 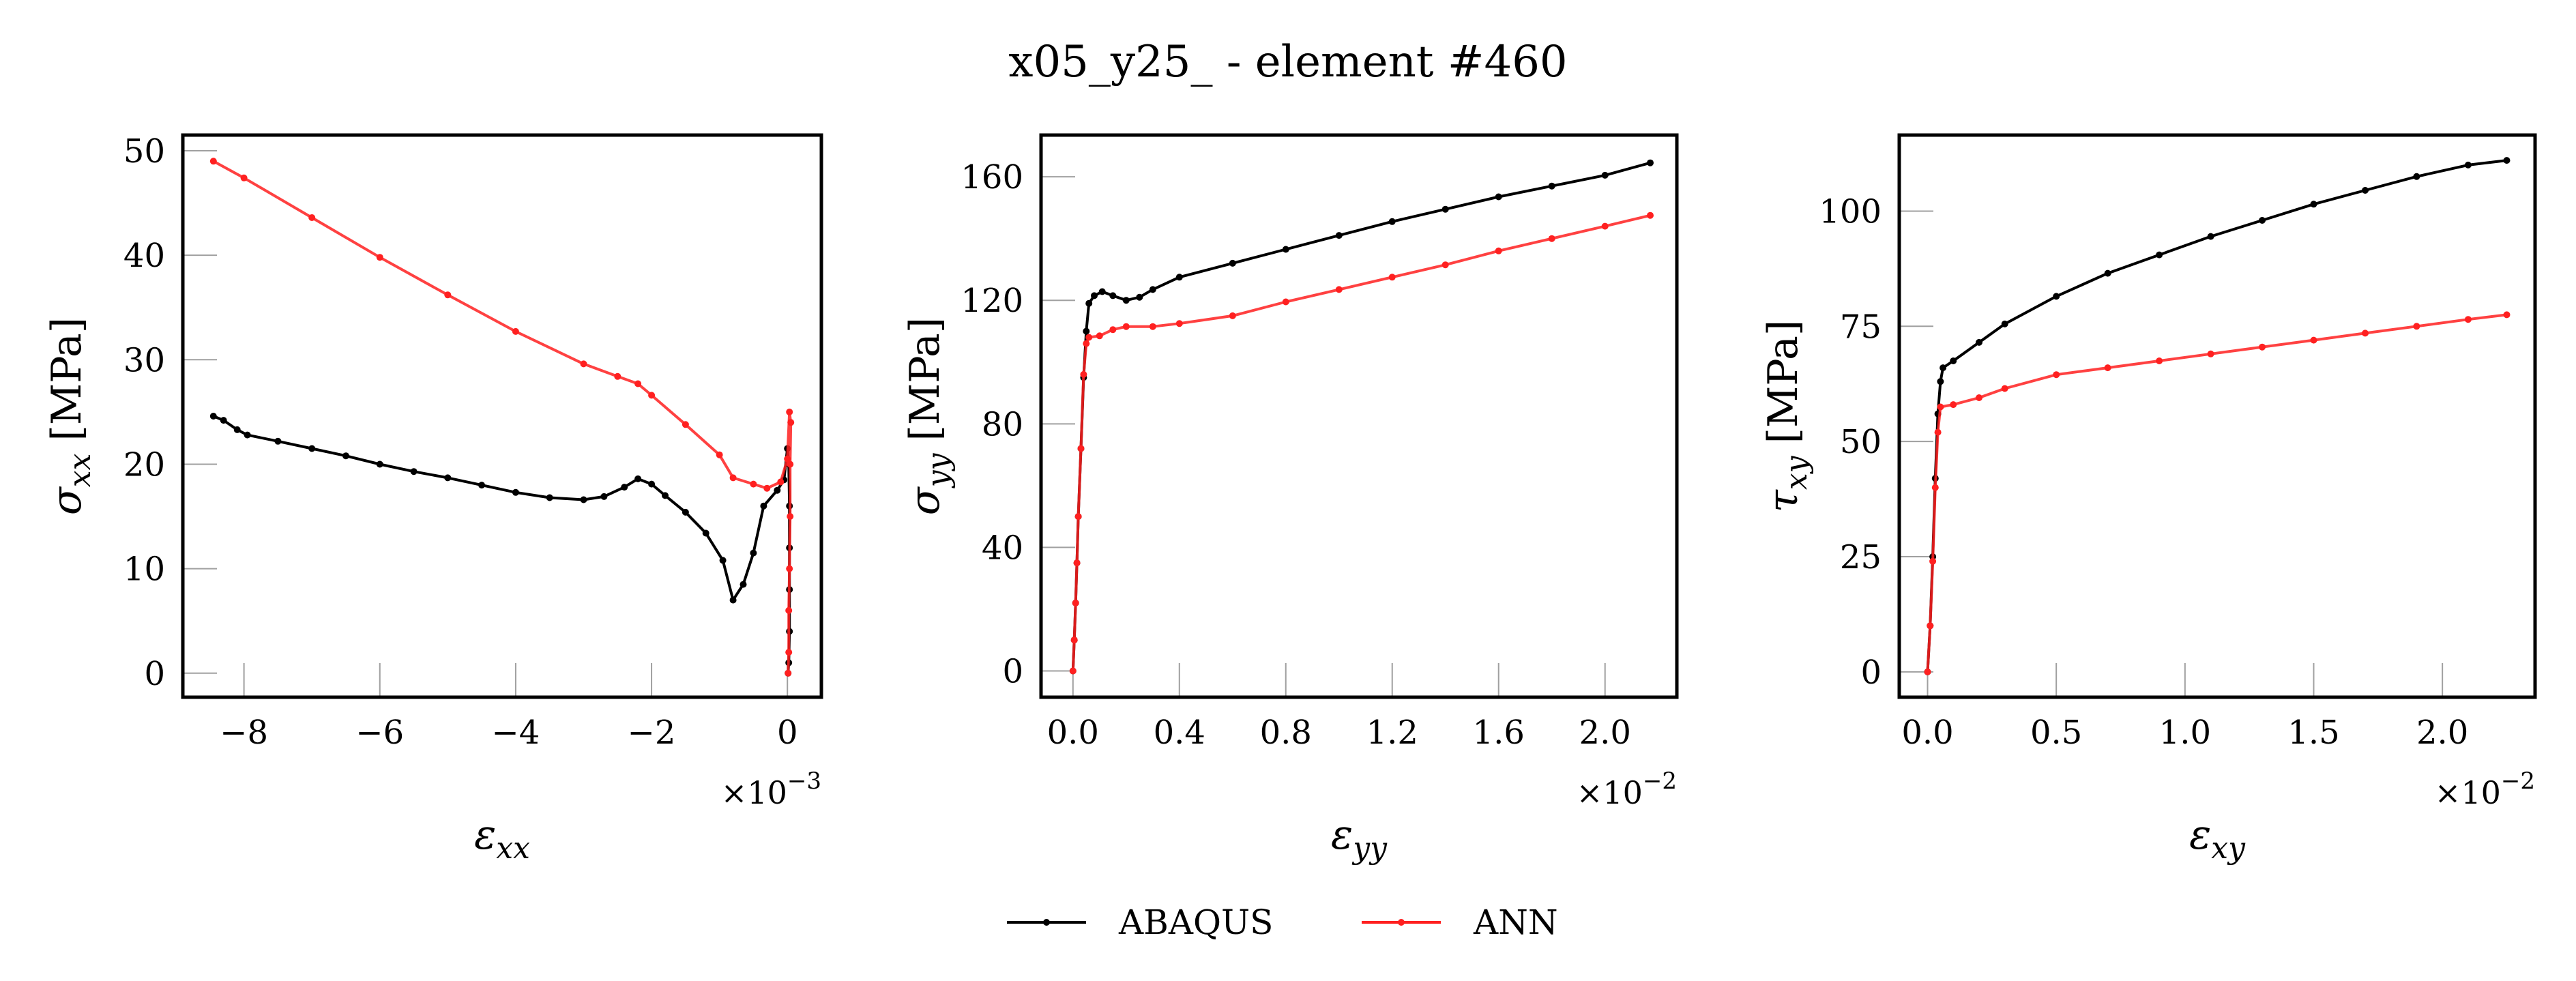 I want to click on legend-entry-abaqus: ABAQUS, so click(x=1140, y=923).